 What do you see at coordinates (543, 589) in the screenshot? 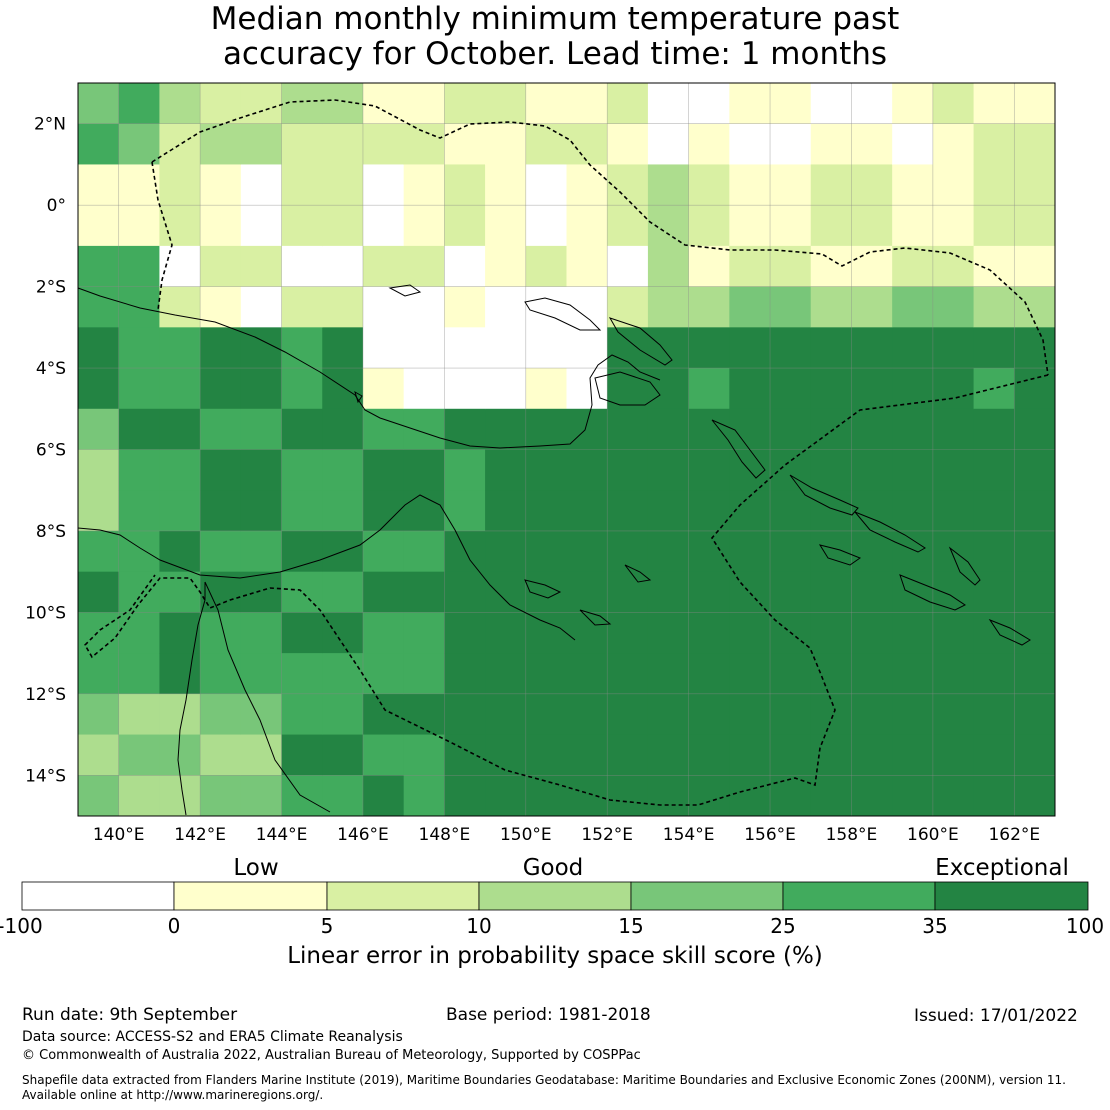
I see `dentrecasteaux-islands` at bounding box center [543, 589].